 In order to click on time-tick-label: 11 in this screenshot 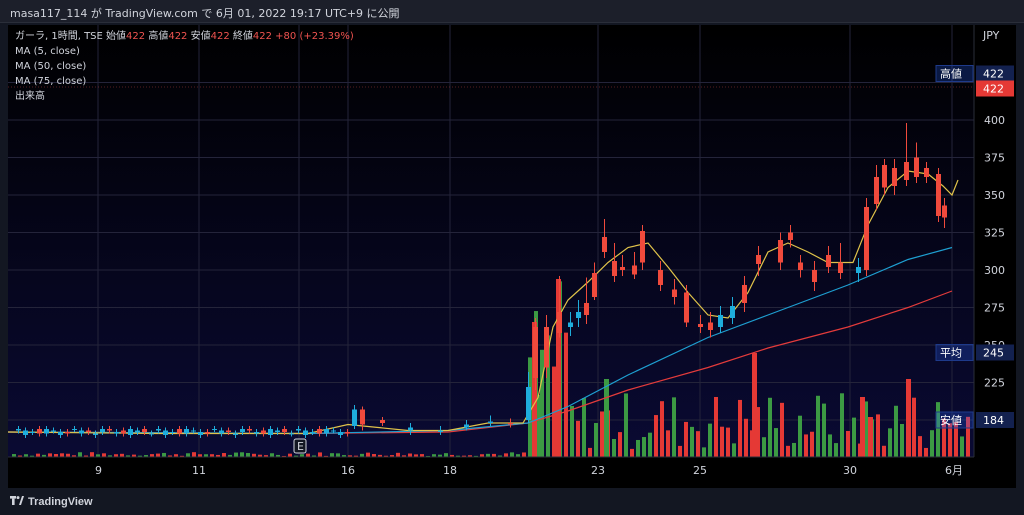, I will do `click(199, 470)`.